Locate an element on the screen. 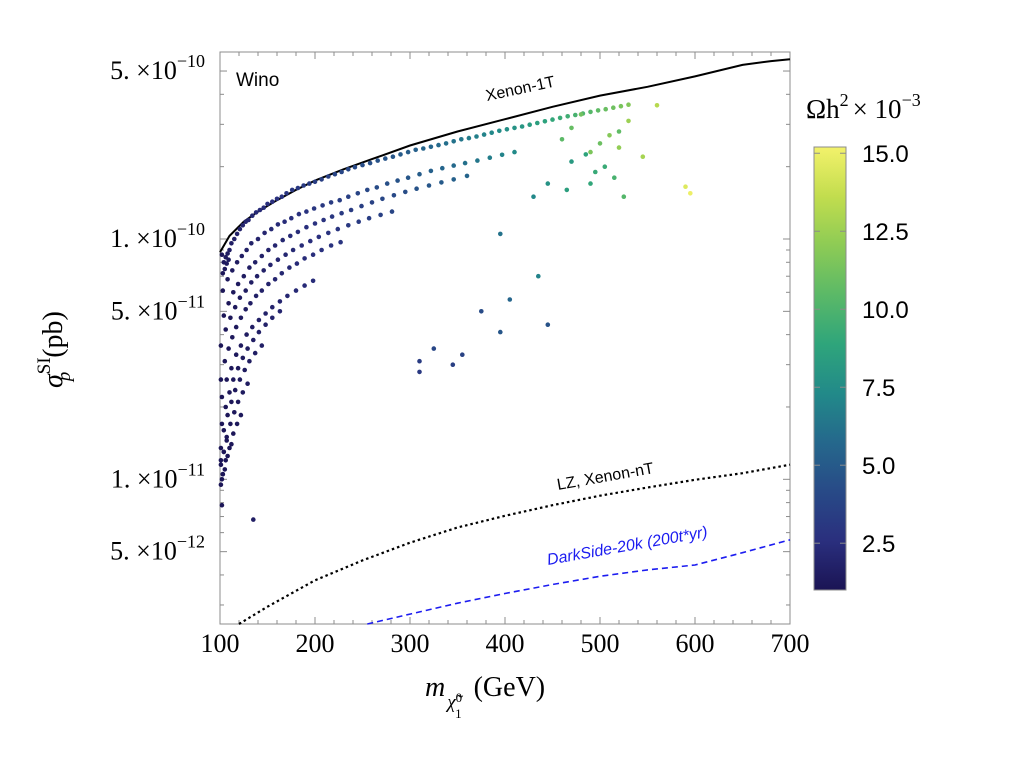 This screenshot has width=1024, height=768. x-tick-label: 500 is located at coordinates (600, 643).